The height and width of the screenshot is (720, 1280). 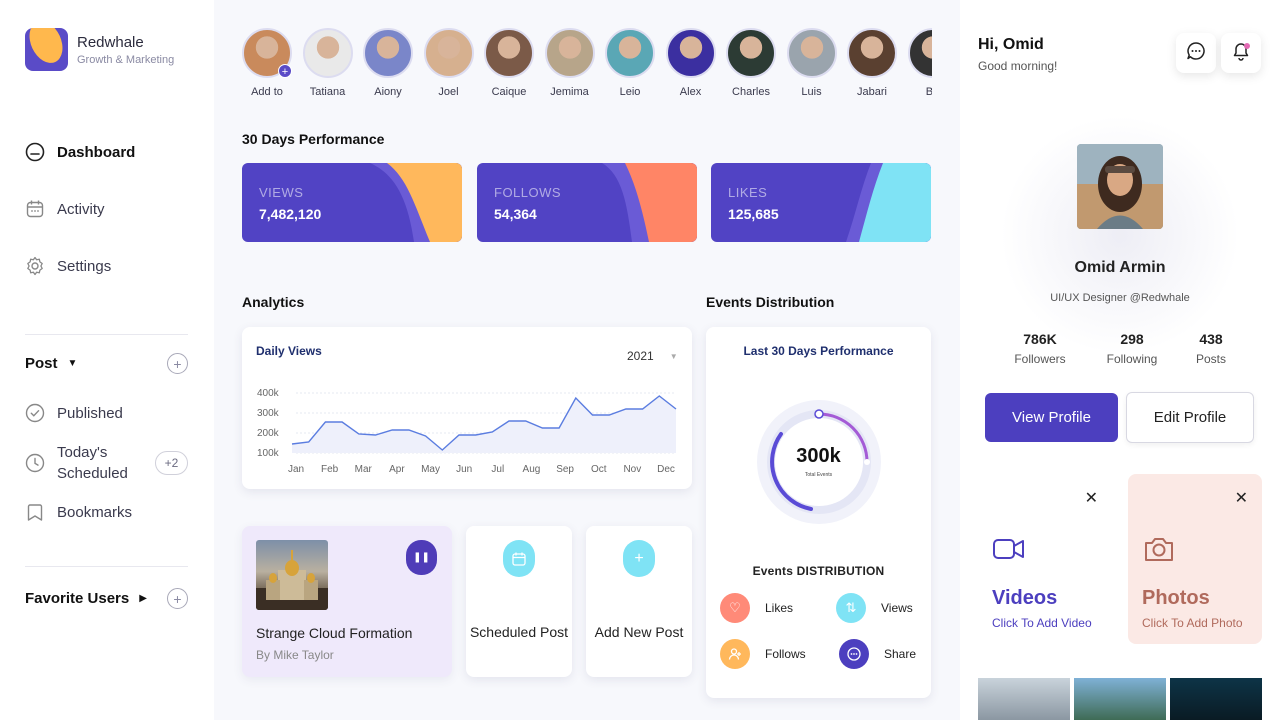 I want to click on story-item: Charles, so click(x=751, y=63).